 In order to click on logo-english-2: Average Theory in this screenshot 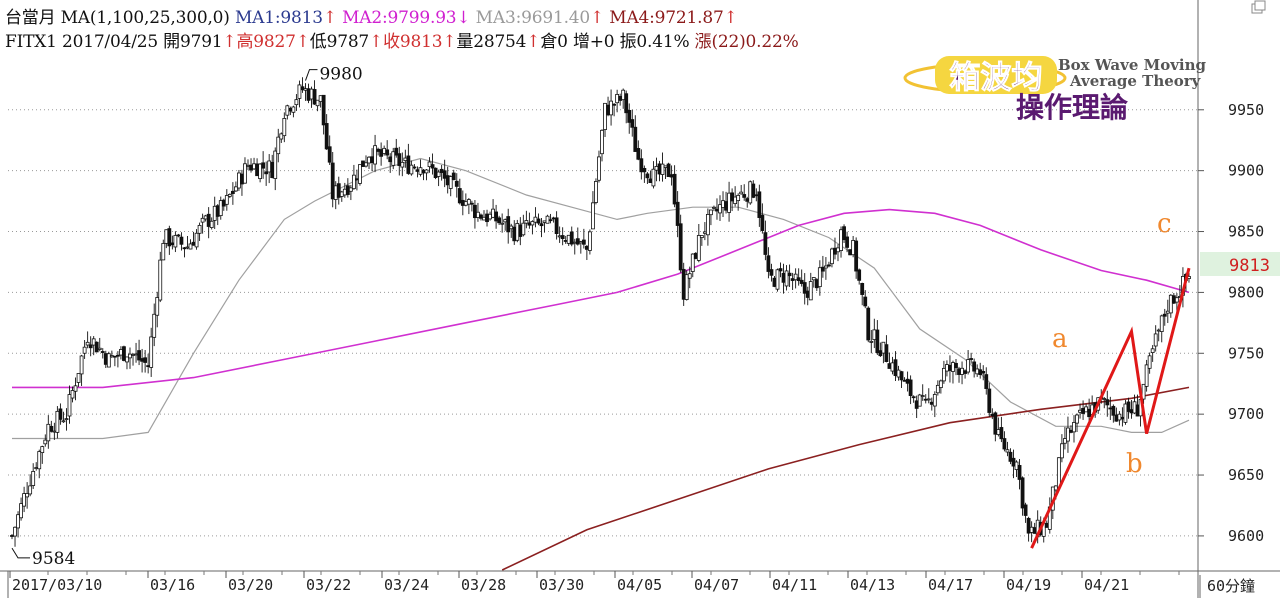, I will do `click(1135, 81)`.